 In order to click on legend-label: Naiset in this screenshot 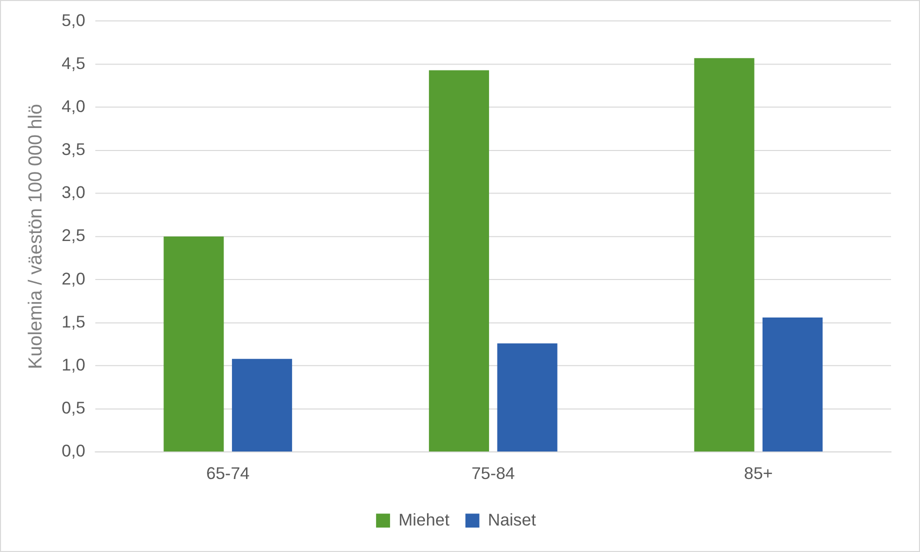, I will do `click(512, 520)`.